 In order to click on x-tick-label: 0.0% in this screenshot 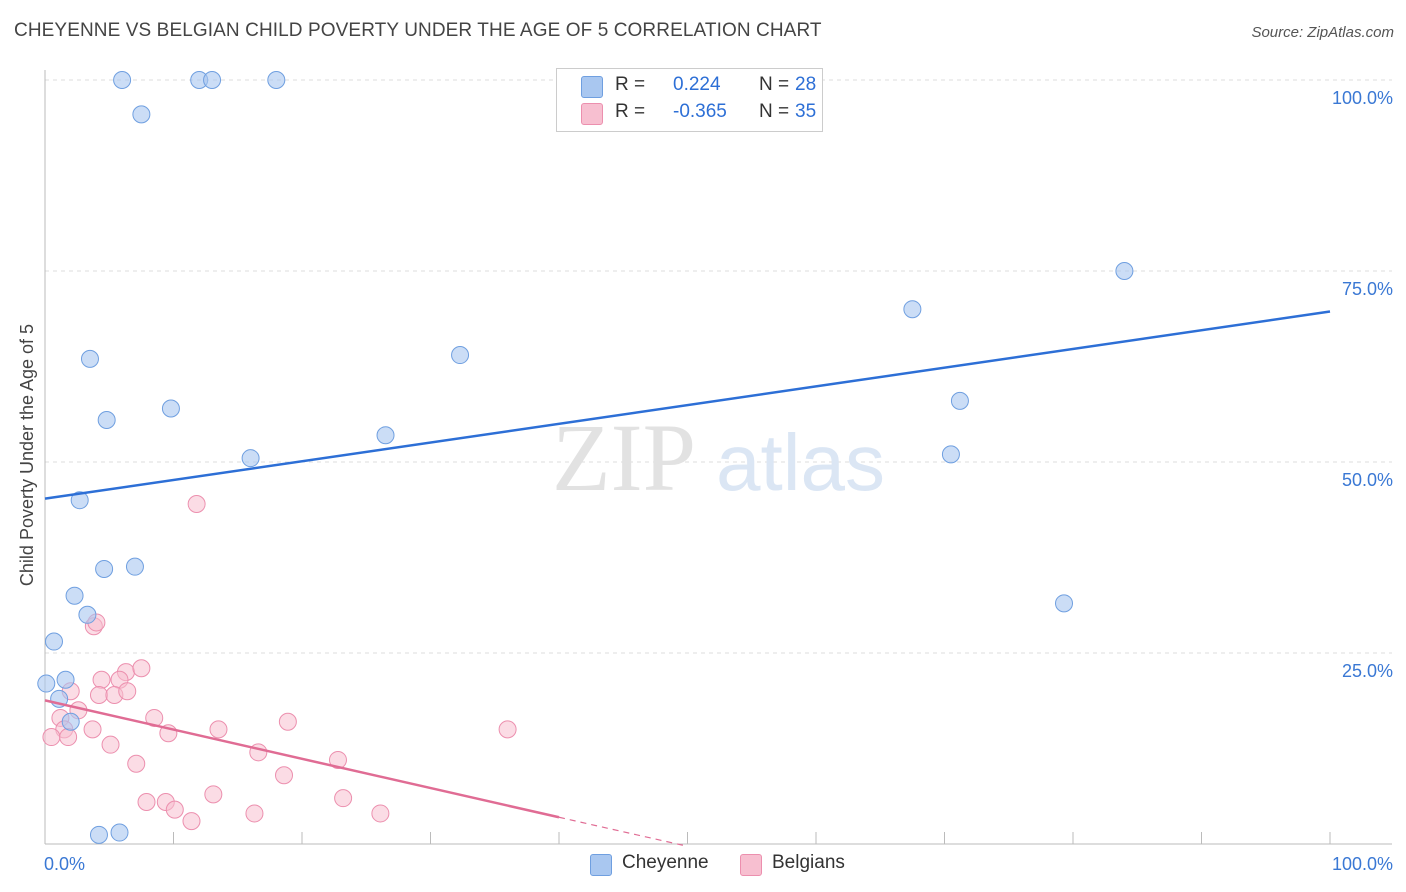, I will do `click(64, 864)`.